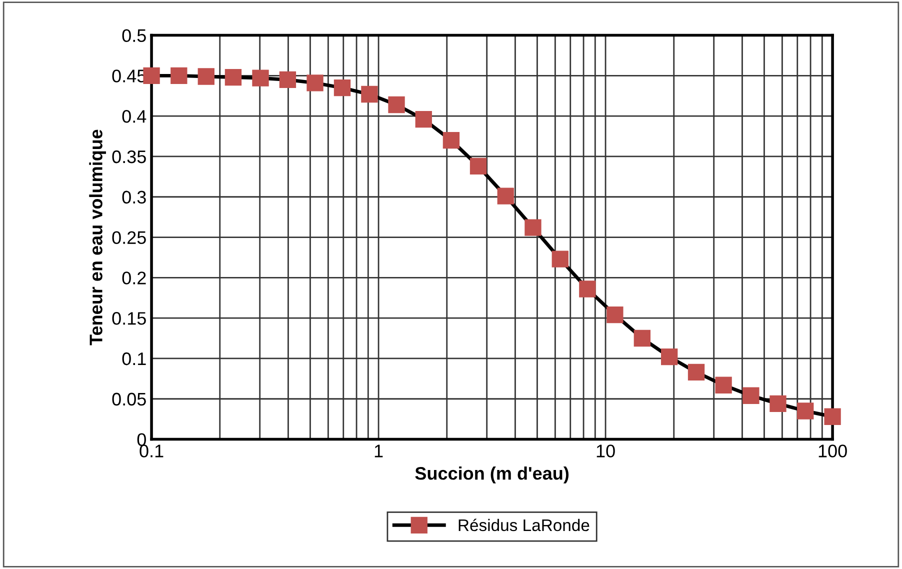 The image size is (902, 569). I want to click on y-tick-label: 0.25, so click(129, 237).